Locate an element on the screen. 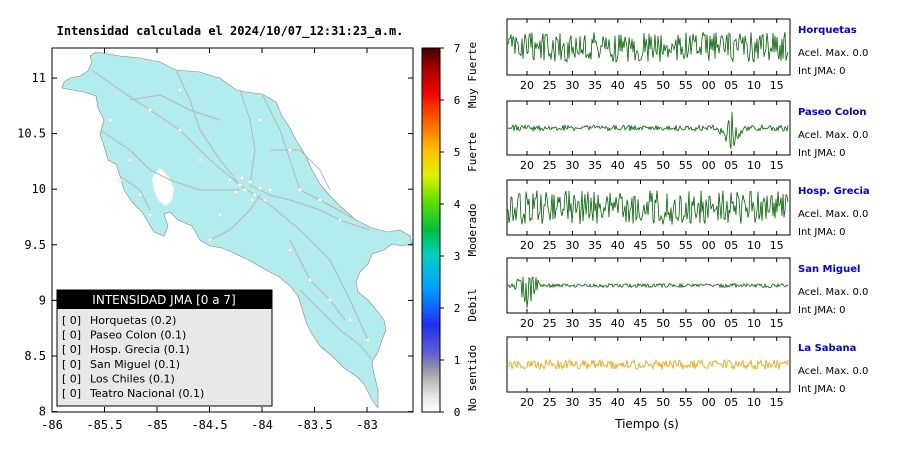 The image size is (910, 464). map-y-tick-label: 9.5 is located at coordinates (35, 245).